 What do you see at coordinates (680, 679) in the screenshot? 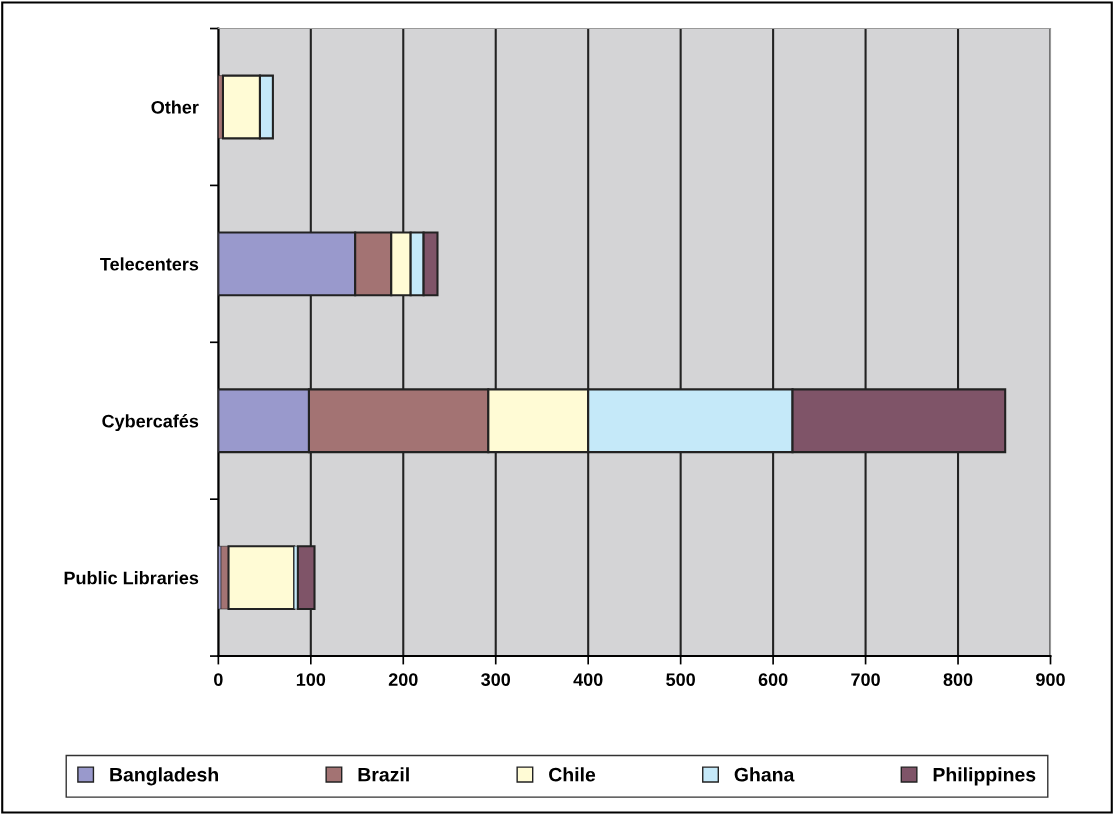
I see `x-tick-label: 500` at bounding box center [680, 679].